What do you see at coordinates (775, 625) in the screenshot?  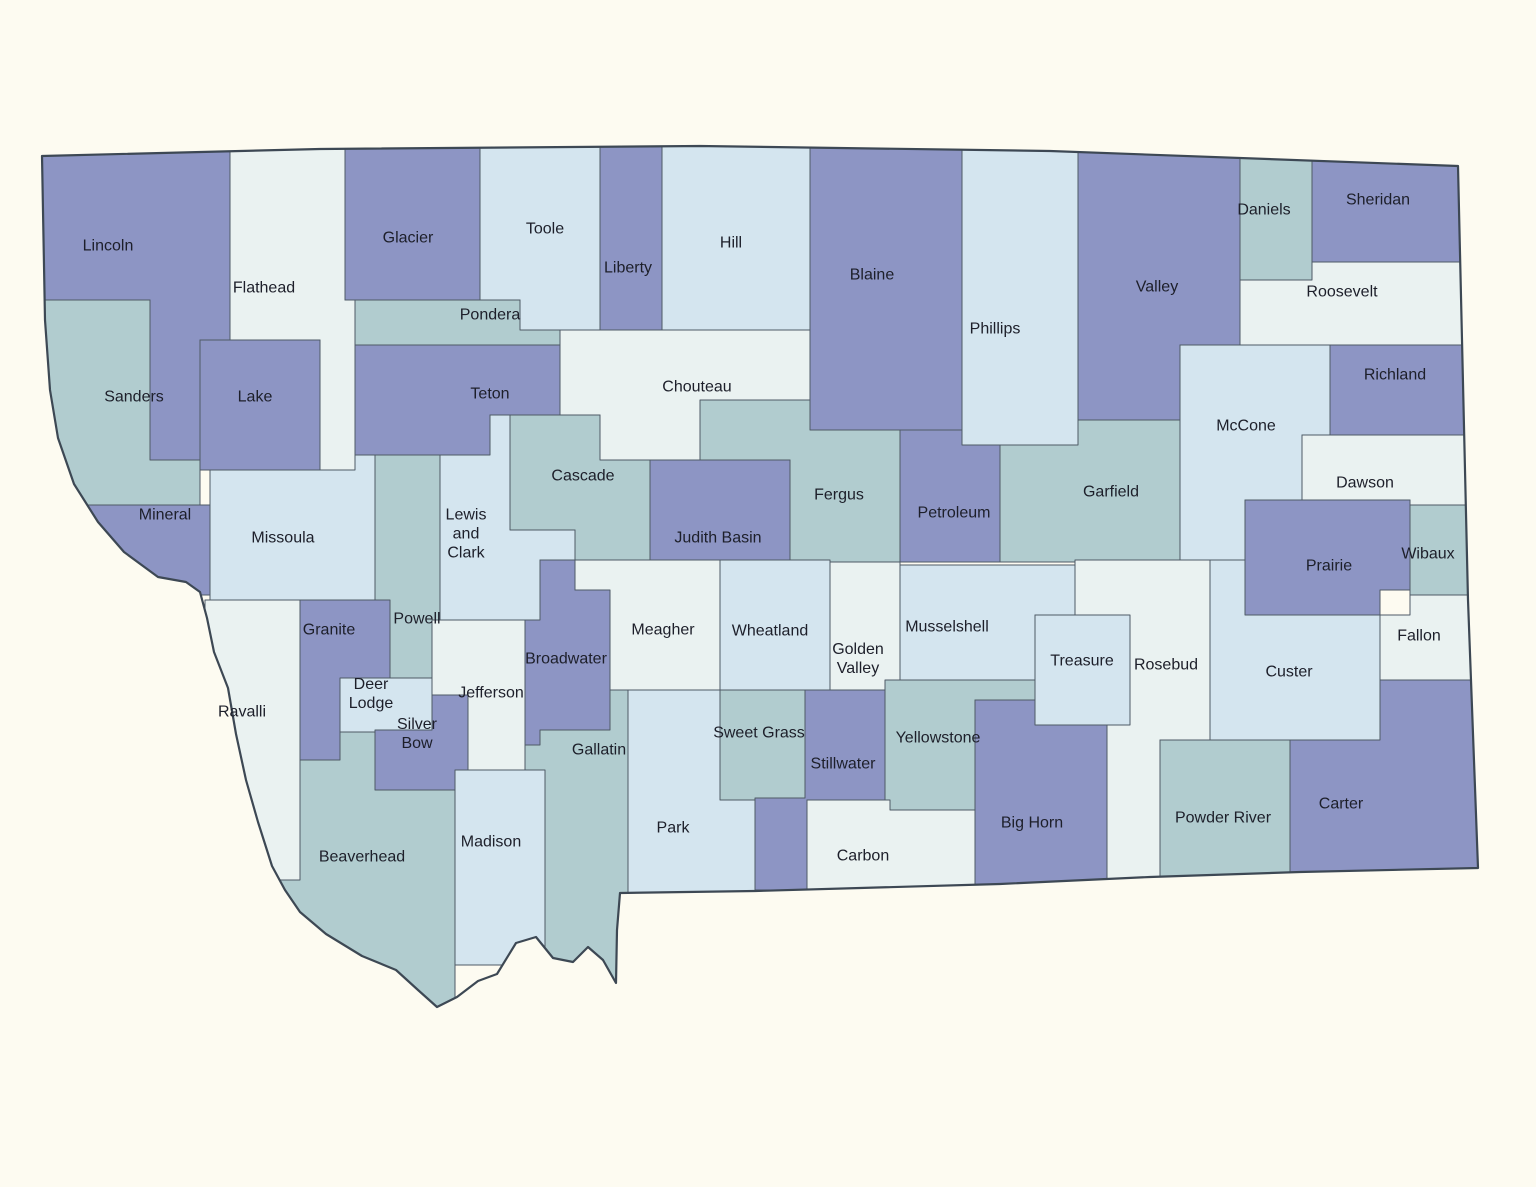 I see `county-wheatland` at bounding box center [775, 625].